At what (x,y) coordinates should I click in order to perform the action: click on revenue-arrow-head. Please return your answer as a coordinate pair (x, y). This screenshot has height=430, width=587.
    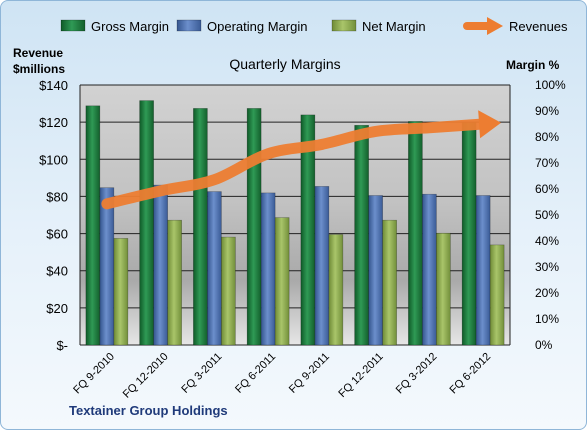
    Looking at the image, I should click on (490, 124).